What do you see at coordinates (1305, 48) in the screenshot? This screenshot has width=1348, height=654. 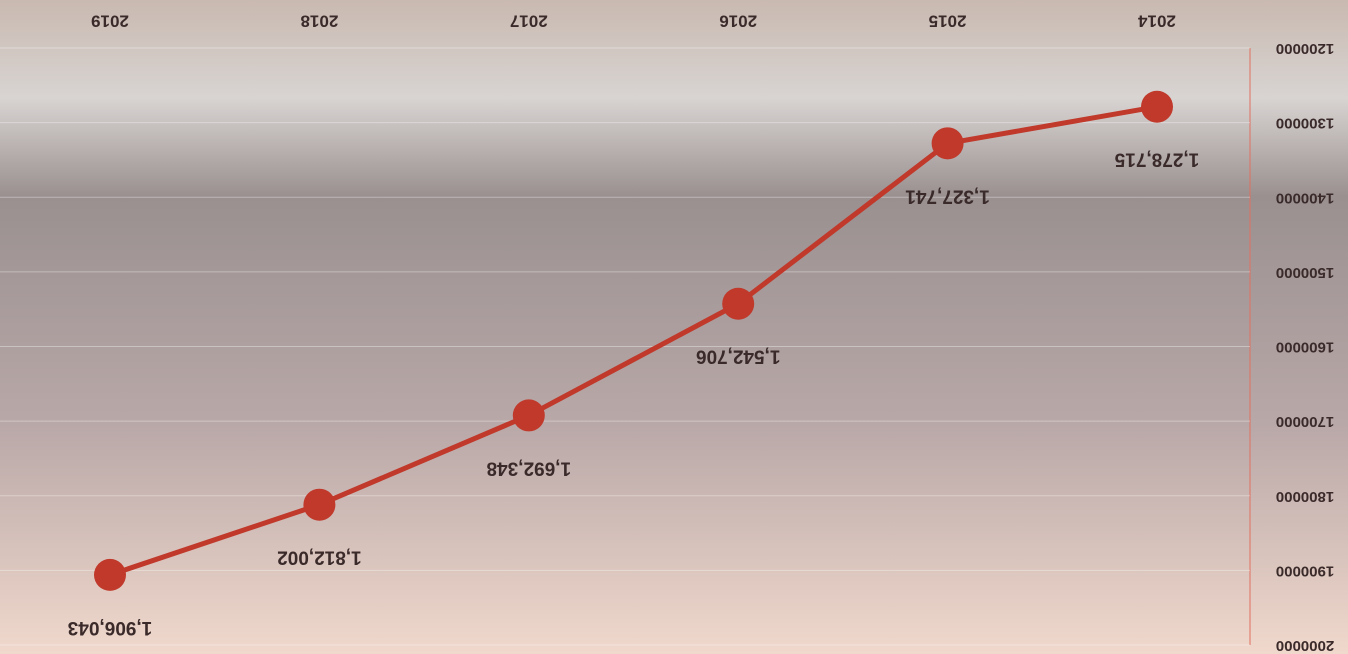 I see `y-tick-label: 1200000` at bounding box center [1305, 48].